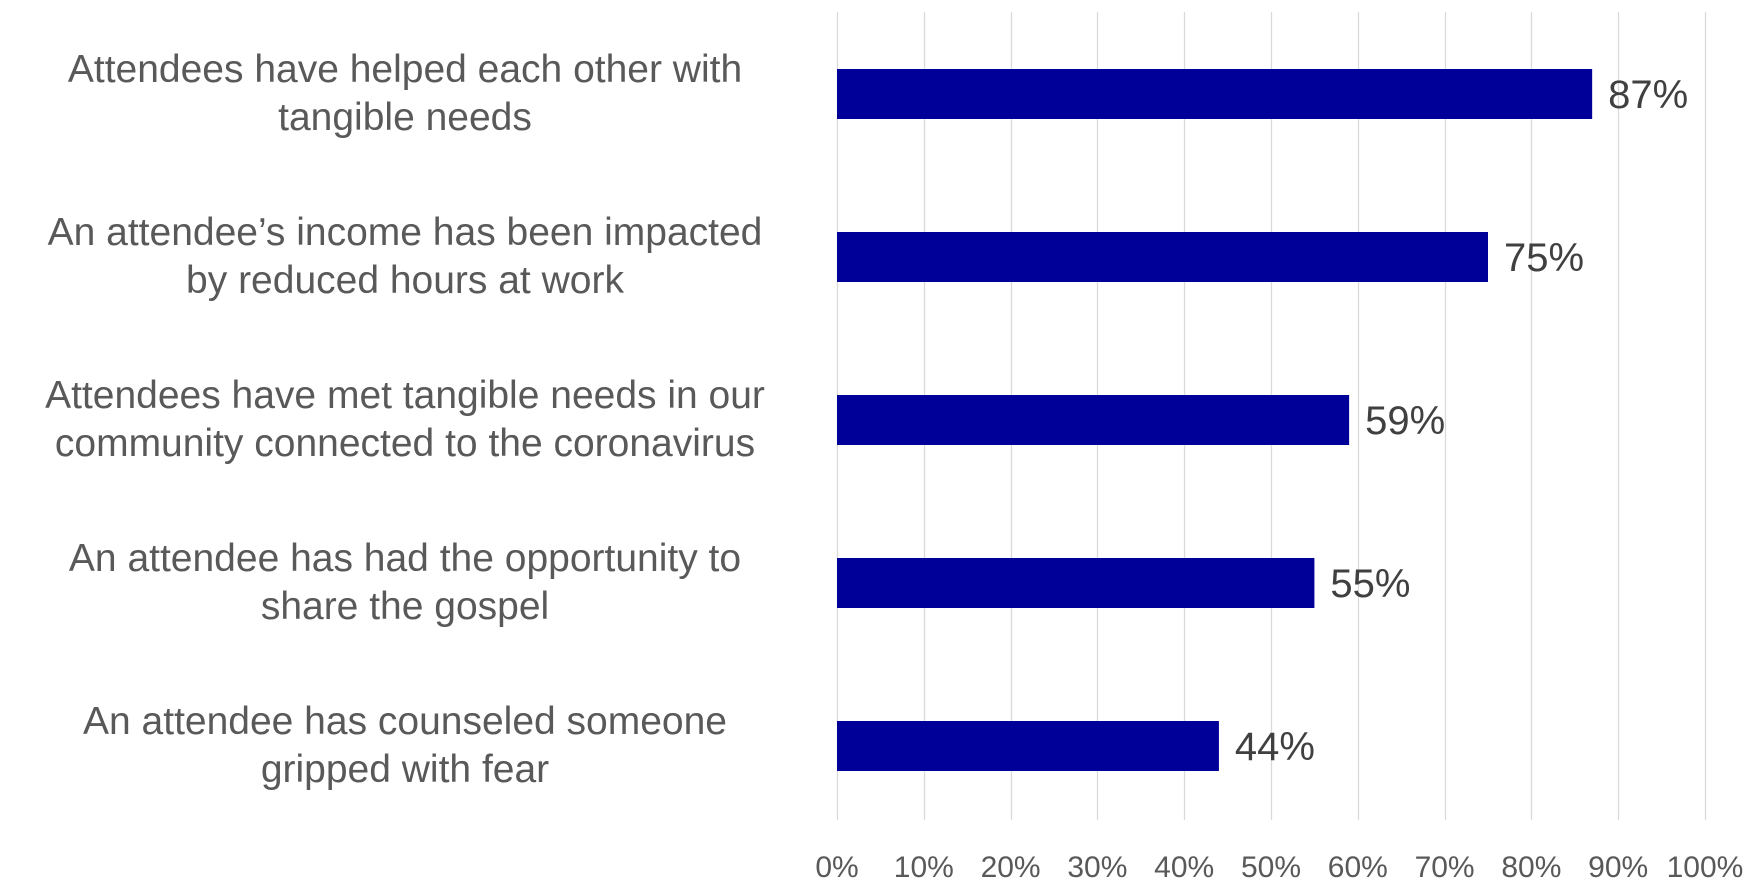 Image resolution: width=1744 pixels, height=880 pixels. What do you see at coordinates (1184, 865) in the screenshot?
I see `x-tick-label: 40%` at bounding box center [1184, 865].